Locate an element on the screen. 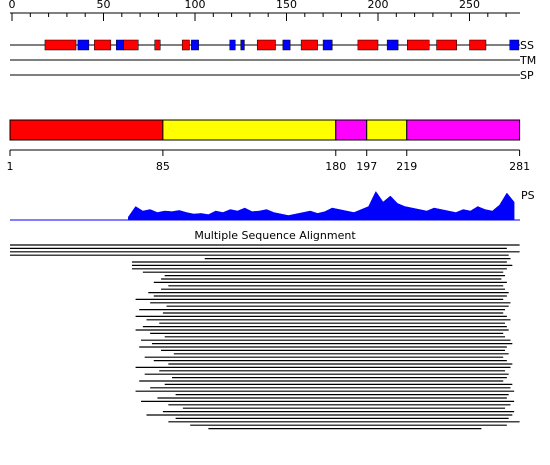 Image resolution: width=550 pixels, height=465 pixels. ruler-label: 250 is located at coordinates (469, 5).